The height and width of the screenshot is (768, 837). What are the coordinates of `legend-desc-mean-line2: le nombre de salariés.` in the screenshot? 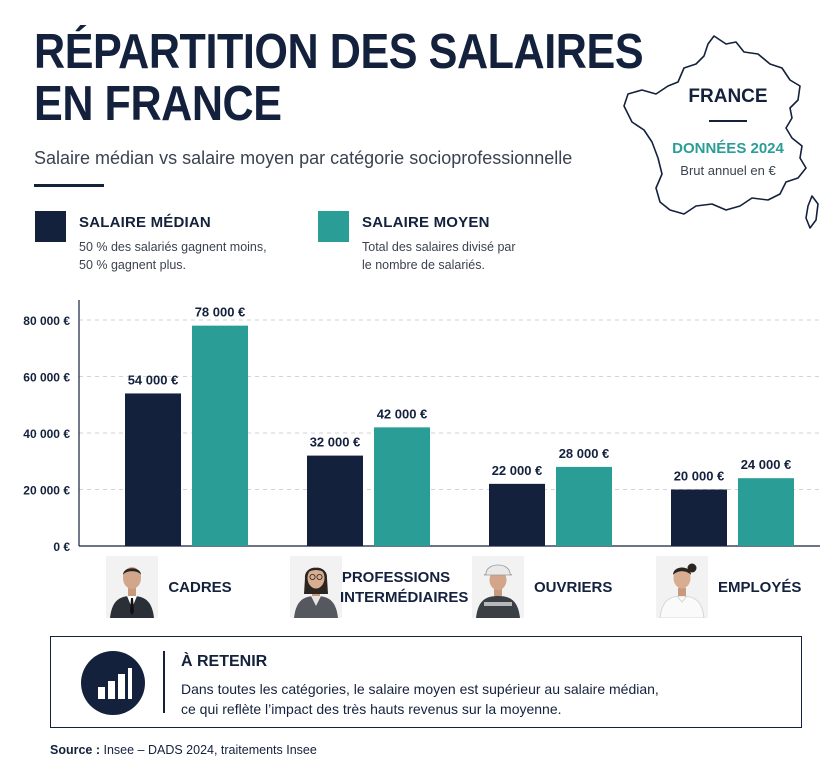 It's located at (423, 265).